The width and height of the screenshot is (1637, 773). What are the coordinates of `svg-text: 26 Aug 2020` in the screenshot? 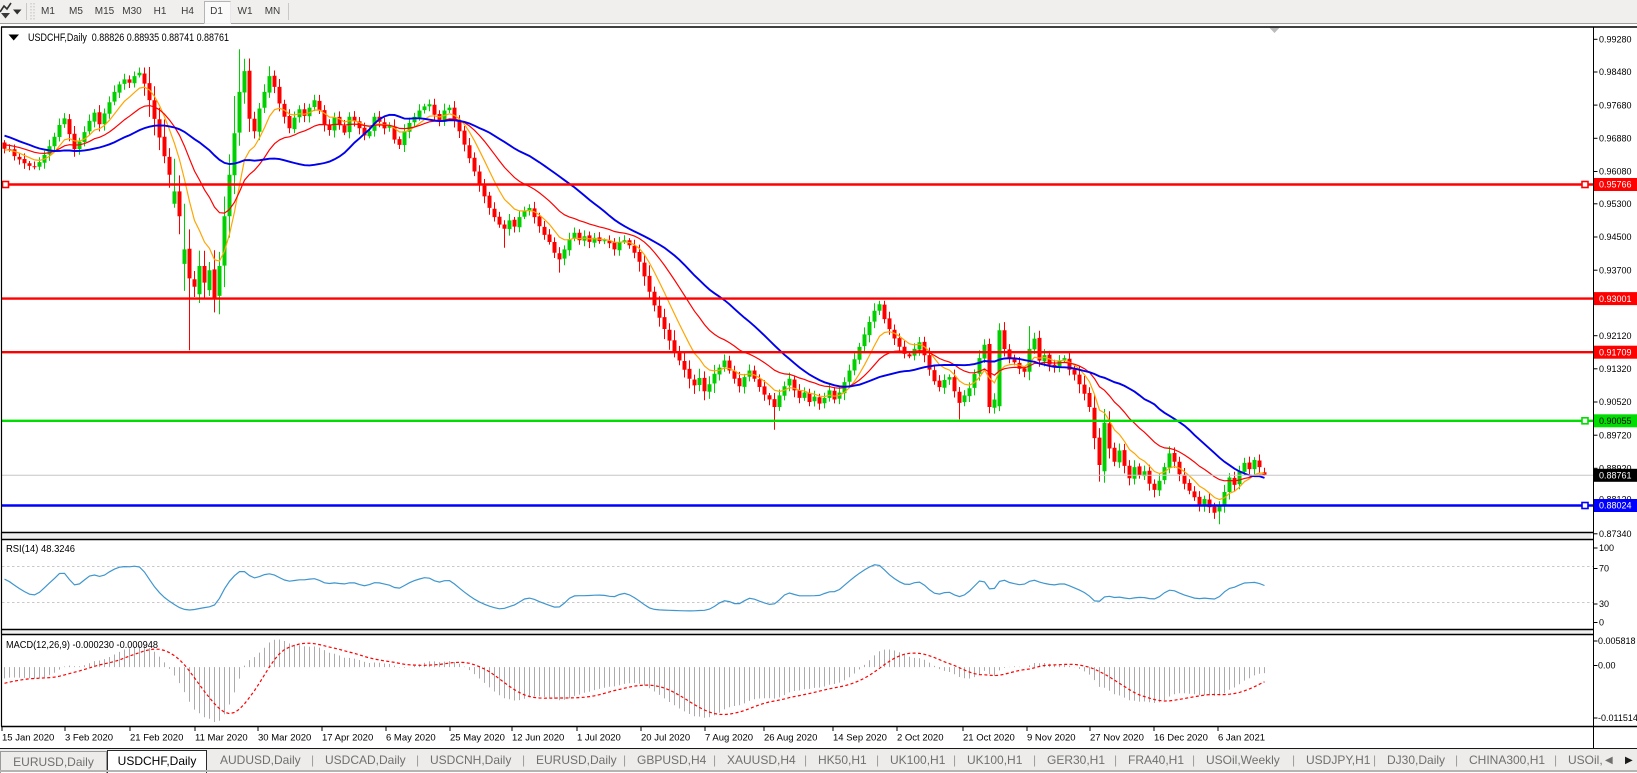 It's located at (790, 738).